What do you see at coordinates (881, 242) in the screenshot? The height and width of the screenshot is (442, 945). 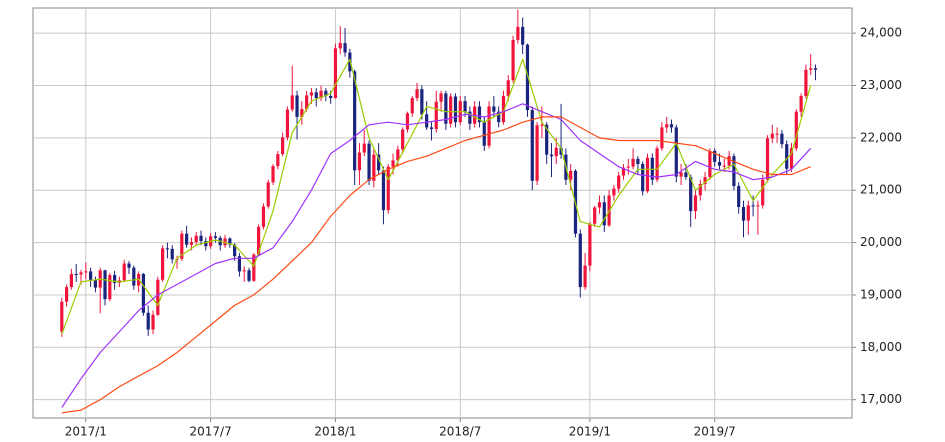 I see `y-tick-label: 20,000` at bounding box center [881, 242].